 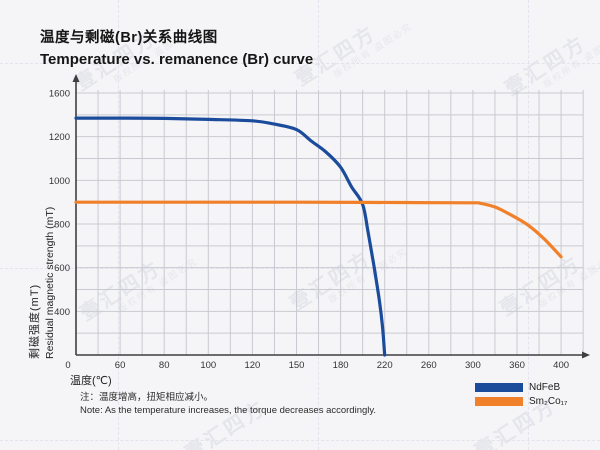 What do you see at coordinates (59, 137) in the screenshot?
I see `svg-text: 1200` at bounding box center [59, 137].